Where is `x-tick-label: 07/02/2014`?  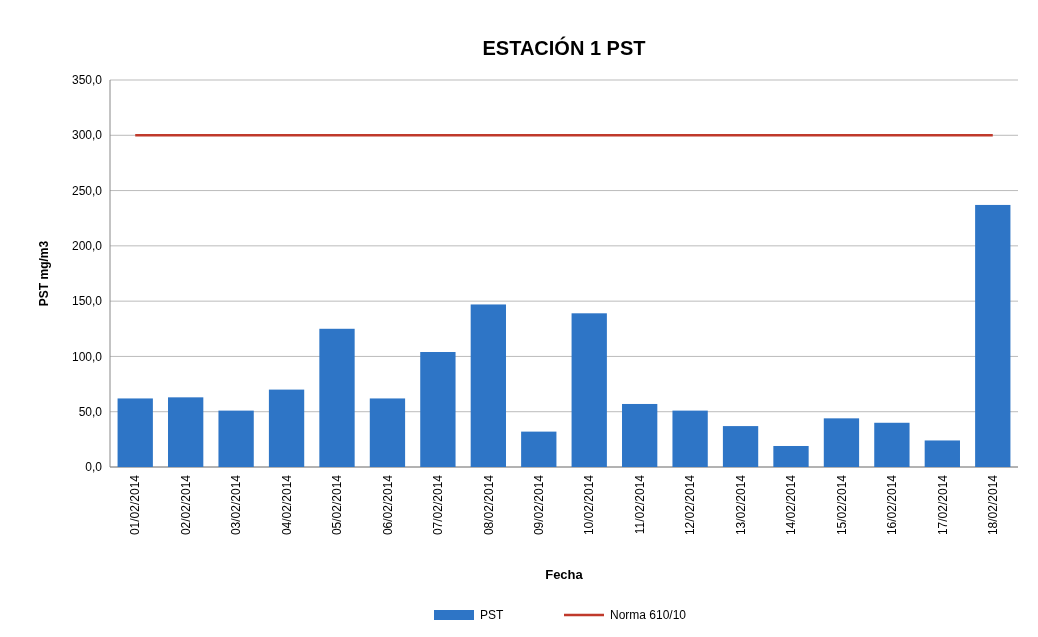
x-tick-label: 07/02/2014 is located at coordinates (438, 505).